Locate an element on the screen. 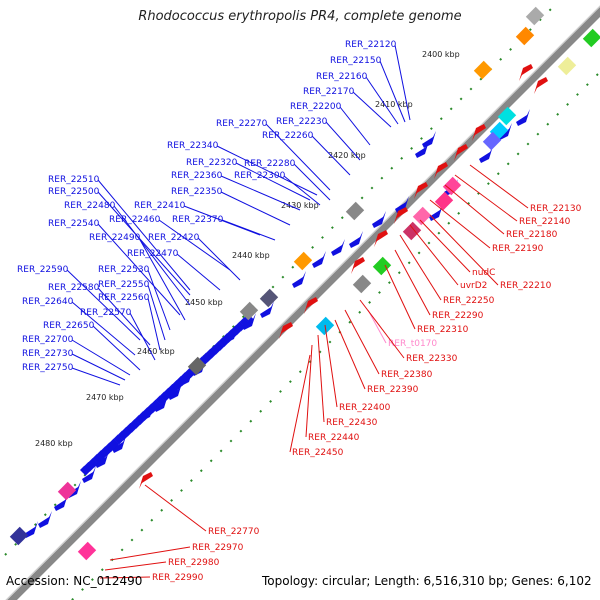 This screenshot has width=600, height=600. minus-gene-label: RER_22450 is located at coordinates (318, 453).